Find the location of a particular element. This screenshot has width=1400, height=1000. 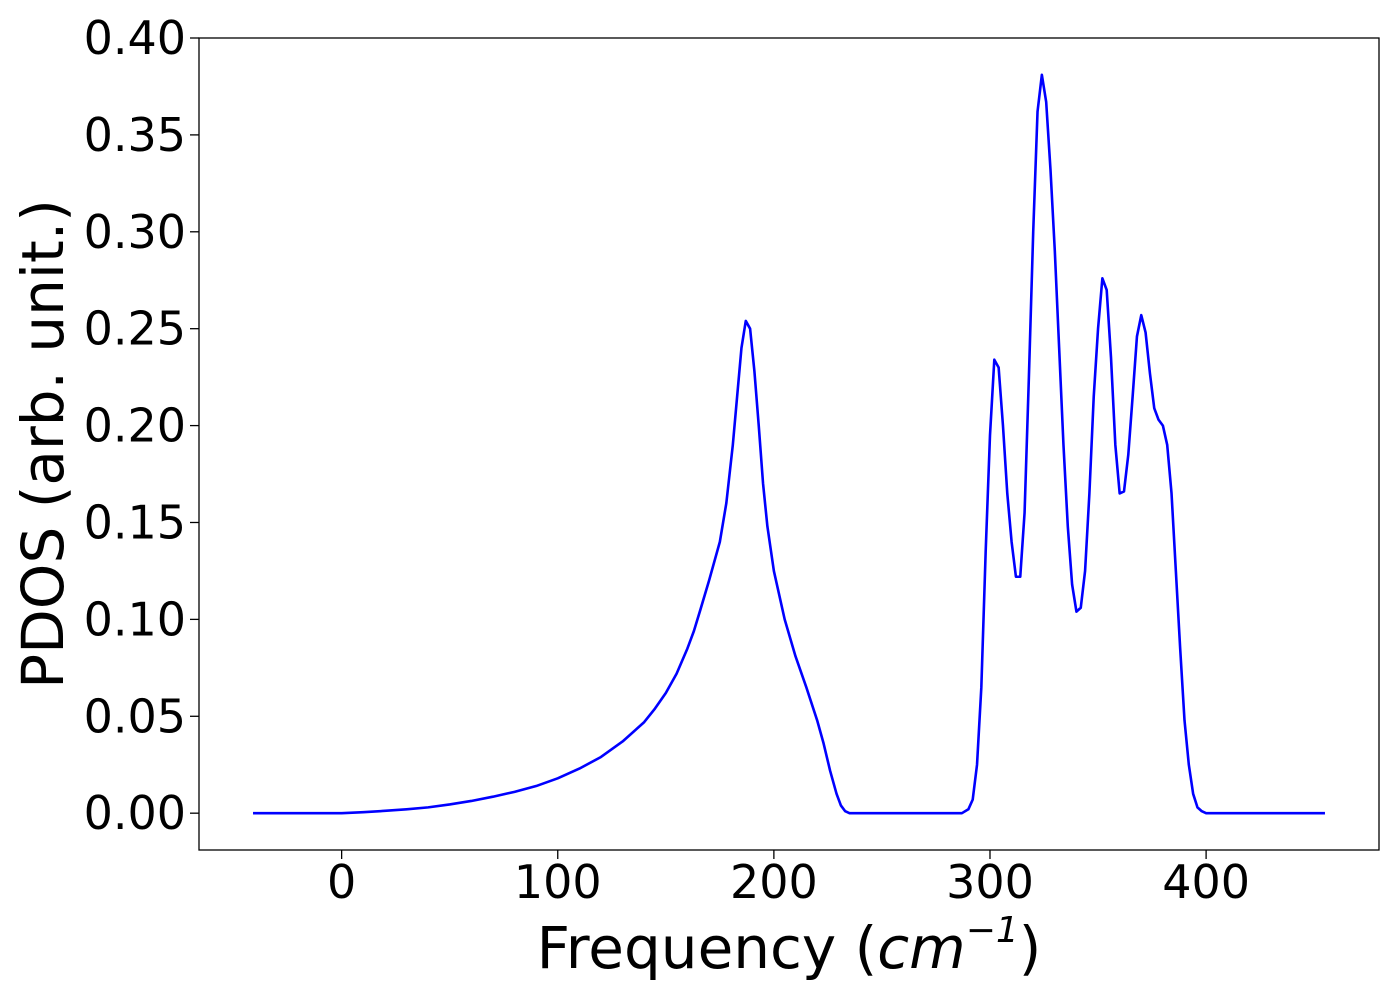

y-tick-label: 0.30 is located at coordinates (135, 232).